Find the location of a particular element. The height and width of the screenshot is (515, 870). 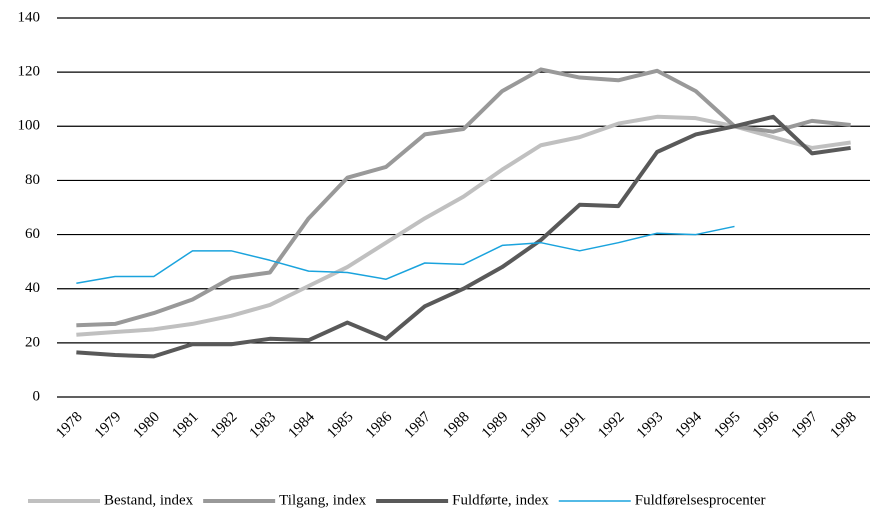

legend-label: Fuldførelsesprocenter is located at coordinates (700, 500).